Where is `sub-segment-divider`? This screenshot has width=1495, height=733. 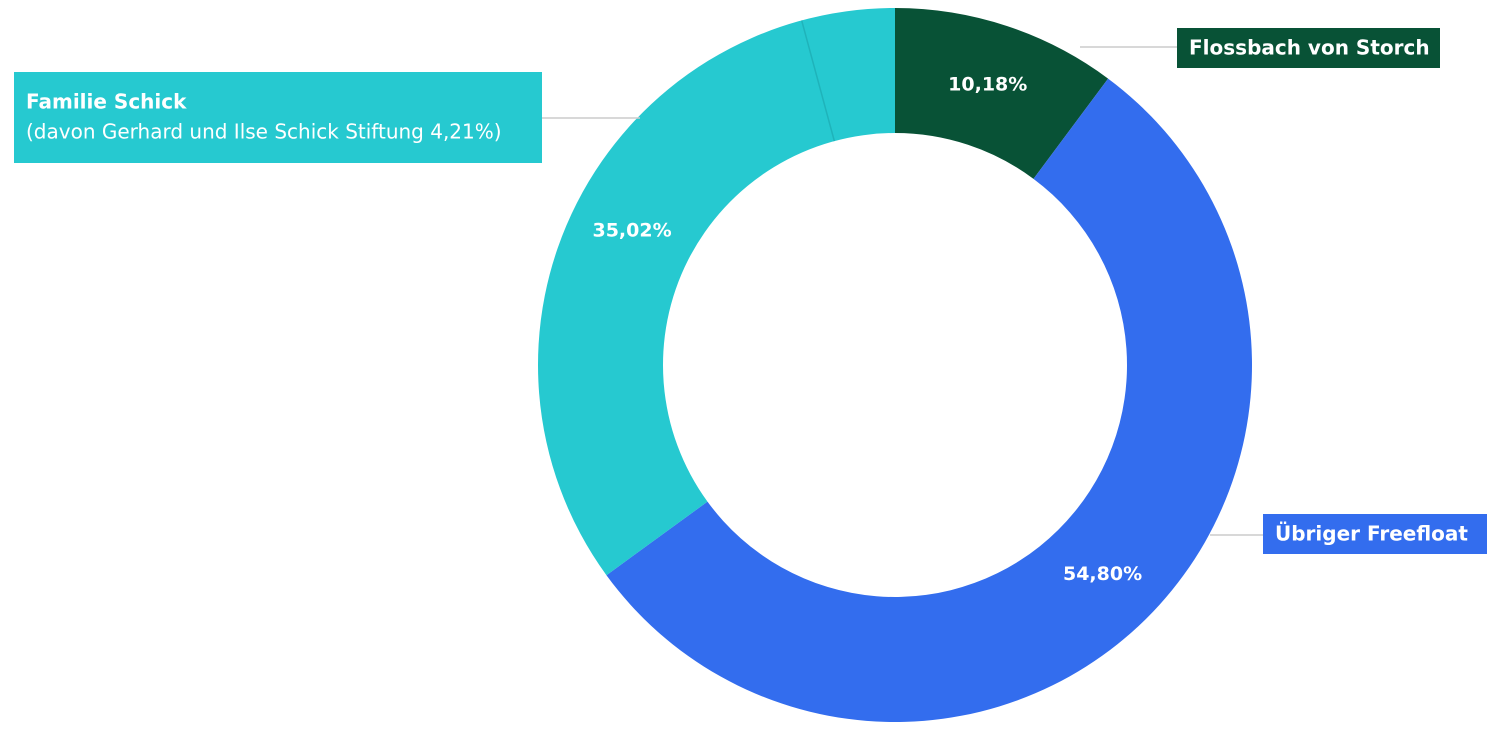
sub-segment-divider is located at coordinates (818, 81).